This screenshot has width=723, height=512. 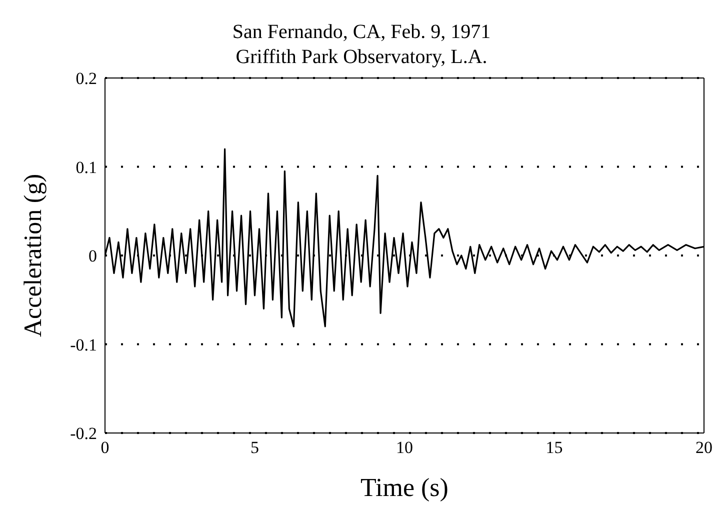 What do you see at coordinates (92, 256) in the screenshot?
I see `y-tick-label: 0` at bounding box center [92, 256].